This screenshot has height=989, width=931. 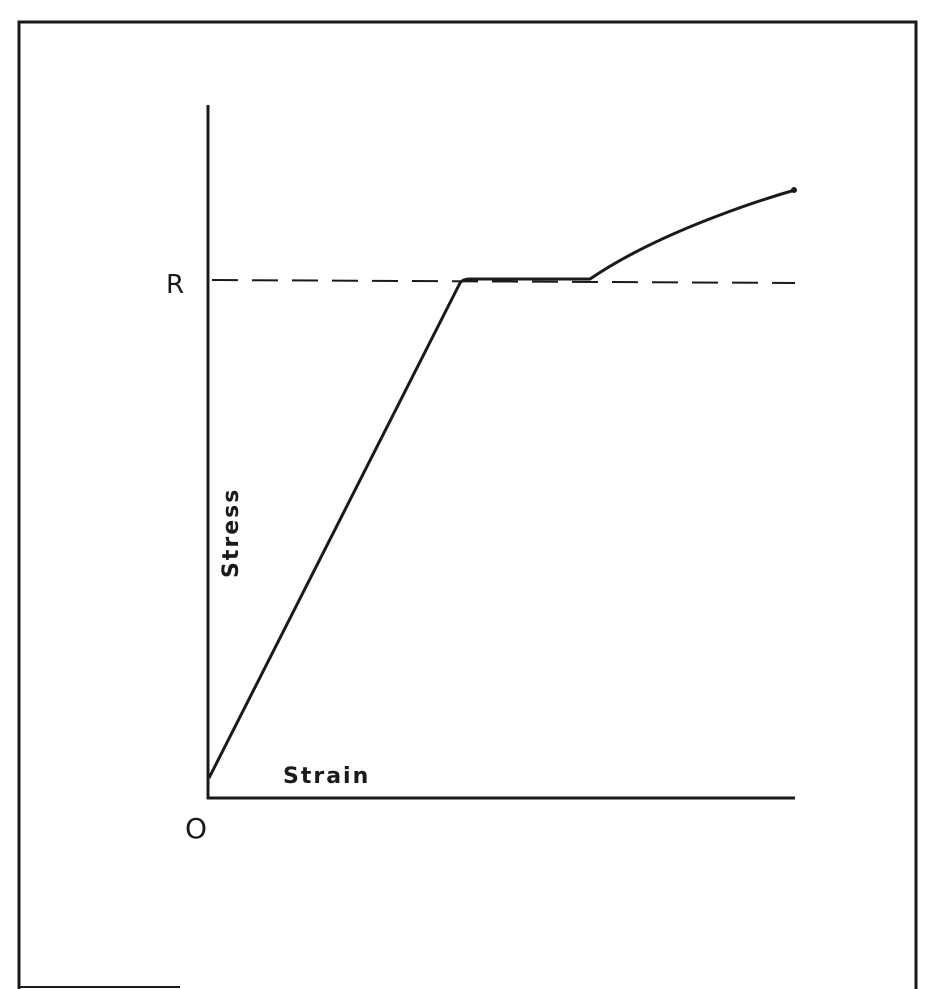 What do you see at coordinates (503, 281) in the screenshot?
I see `yield-dashed-line` at bounding box center [503, 281].